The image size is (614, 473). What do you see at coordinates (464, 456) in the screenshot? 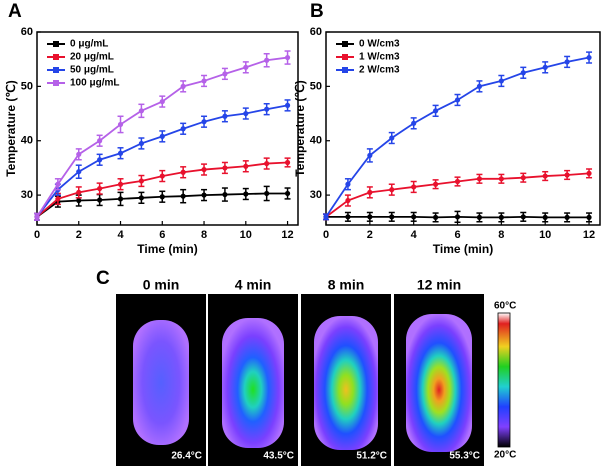
I see `temperature-label: 55.3°C` at bounding box center [464, 456].